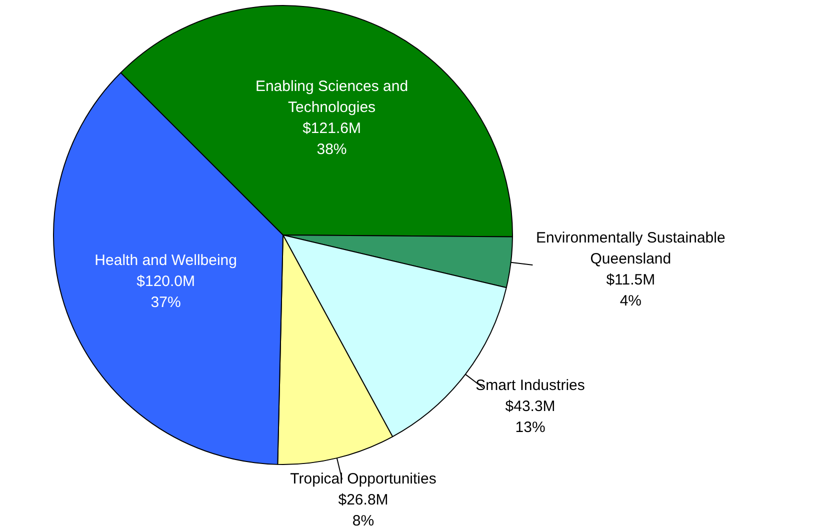 This screenshot has width=833, height=532. What do you see at coordinates (631, 249) in the screenshot?
I see `slice-label: Environmentally Sustainable Queensland` at bounding box center [631, 249].